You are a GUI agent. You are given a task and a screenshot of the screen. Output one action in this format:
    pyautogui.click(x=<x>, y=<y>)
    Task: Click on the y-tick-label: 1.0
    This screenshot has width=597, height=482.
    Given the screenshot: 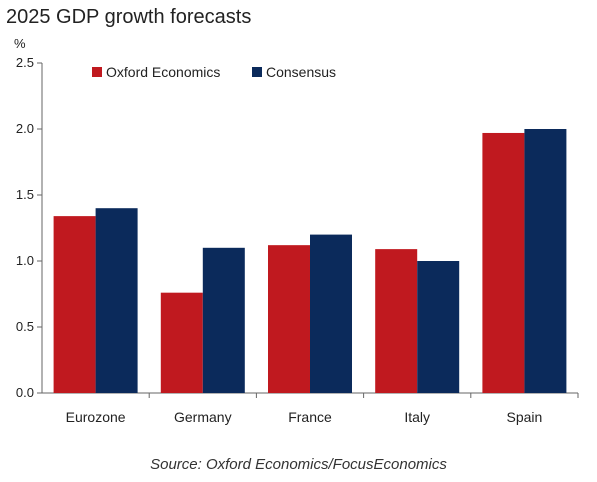 What is the action you would take?
    pyautogui.click(x=25, y=260)
    